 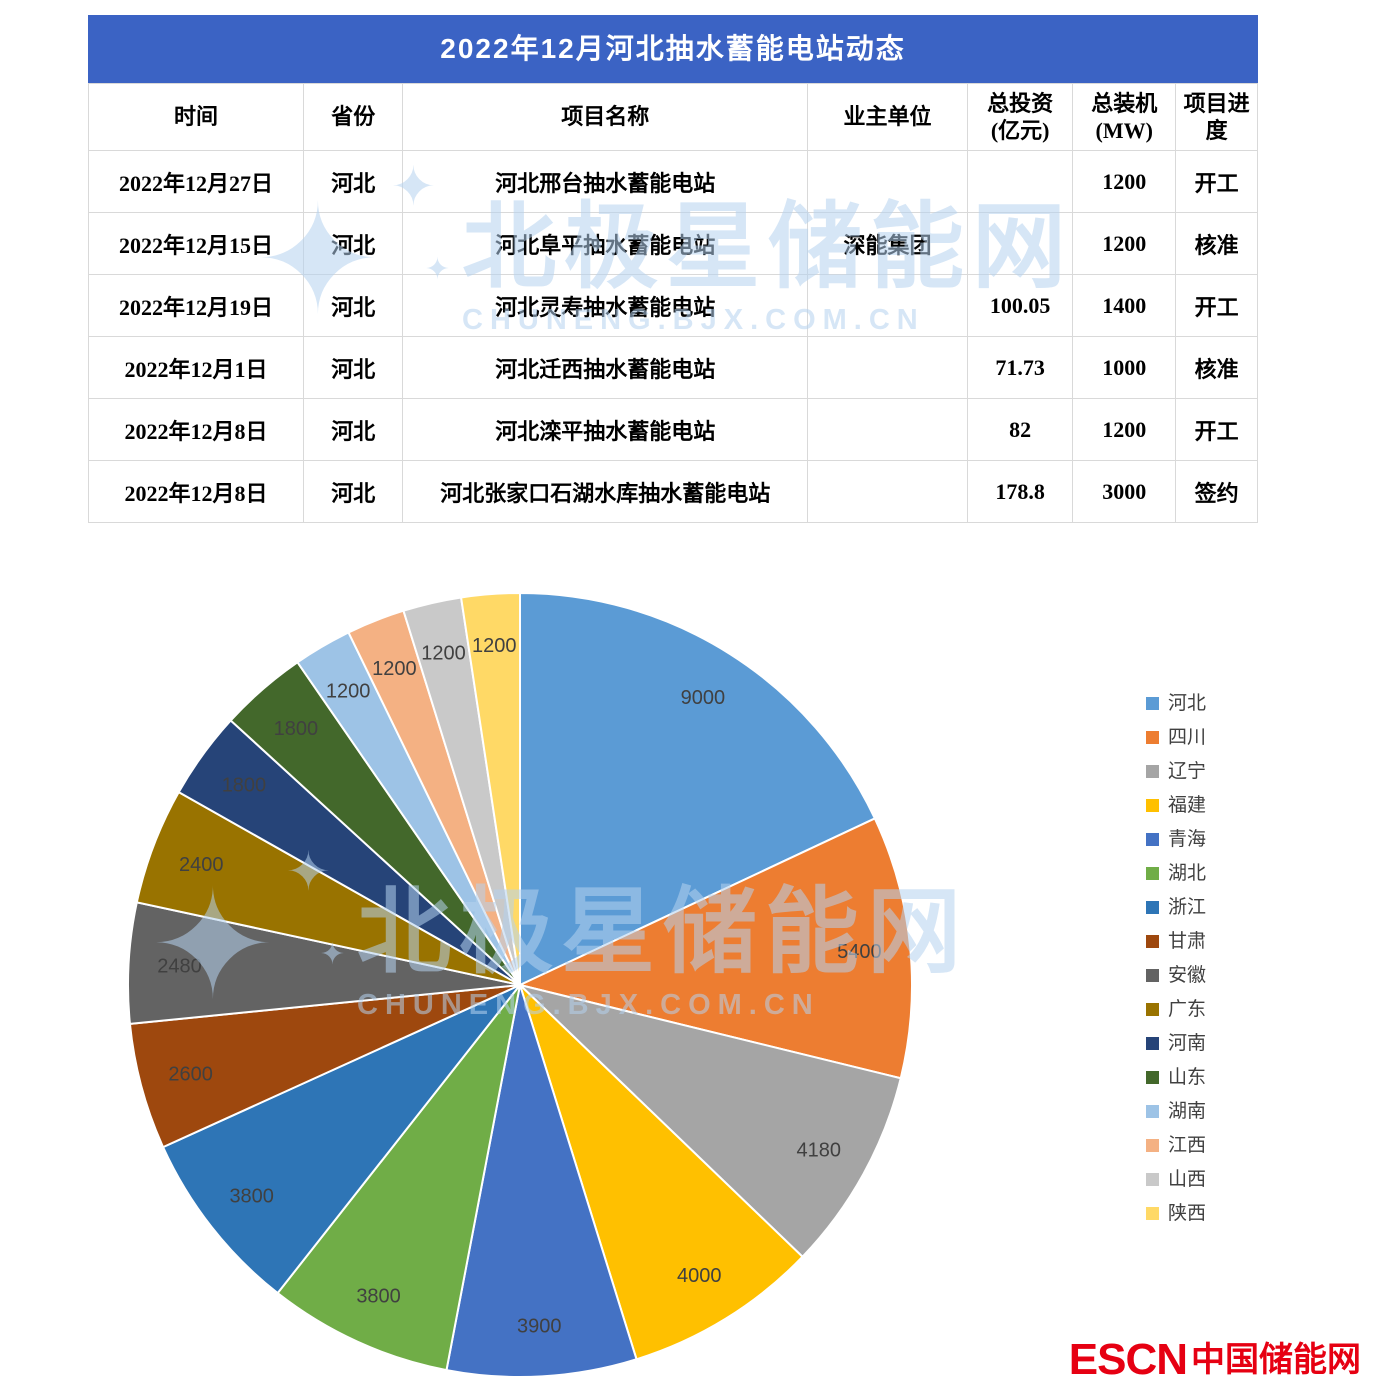 What do you see at coordinates (1128, 1359) in the screenshot?
I see `escn-brand-text: ESCN` at bounding box center [1128, 1359].